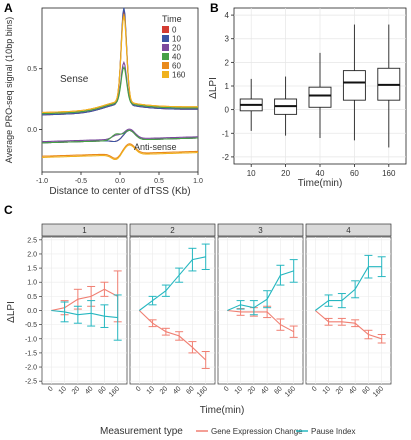 The height and width of the screenshot is (440, 411). What do you see at coordinates (8, 210) in the screenshot?
I see `panel-letter-c: C` at bounding box center [8, 210].